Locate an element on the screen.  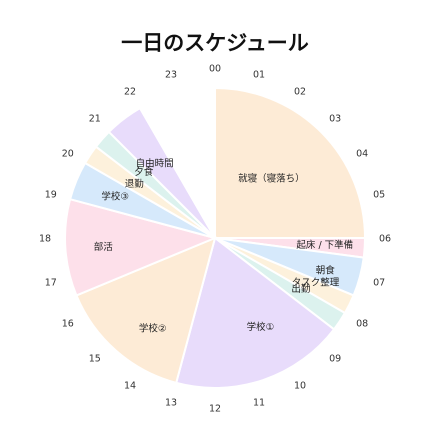
hour-tick-label: 12 is located at coordinates (215, 409).